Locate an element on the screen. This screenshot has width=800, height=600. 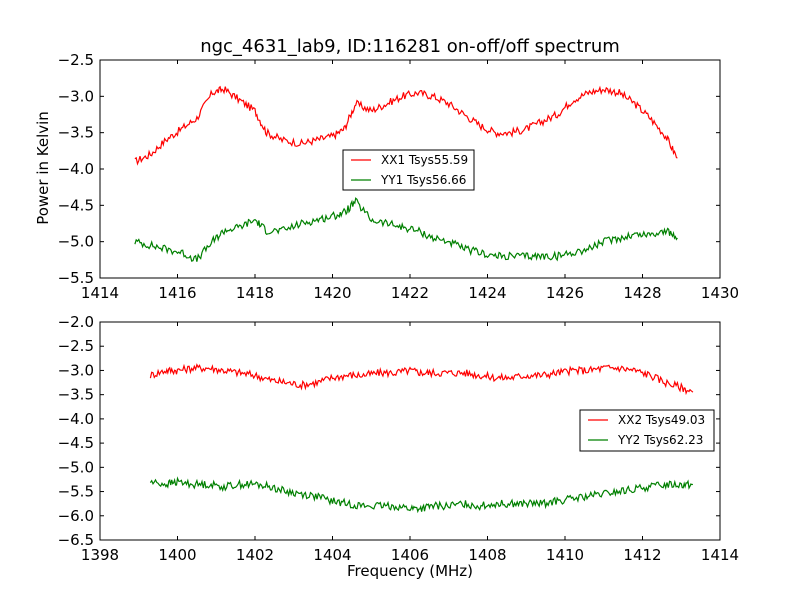
bottom-x-tick-label: 1412 is located at coordinates (642, 555).